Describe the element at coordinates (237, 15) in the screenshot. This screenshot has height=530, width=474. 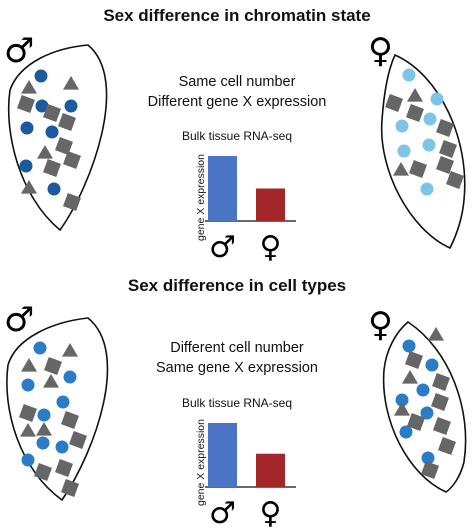
I see `panel1-title: Sex difference in chromatin state` at that location.